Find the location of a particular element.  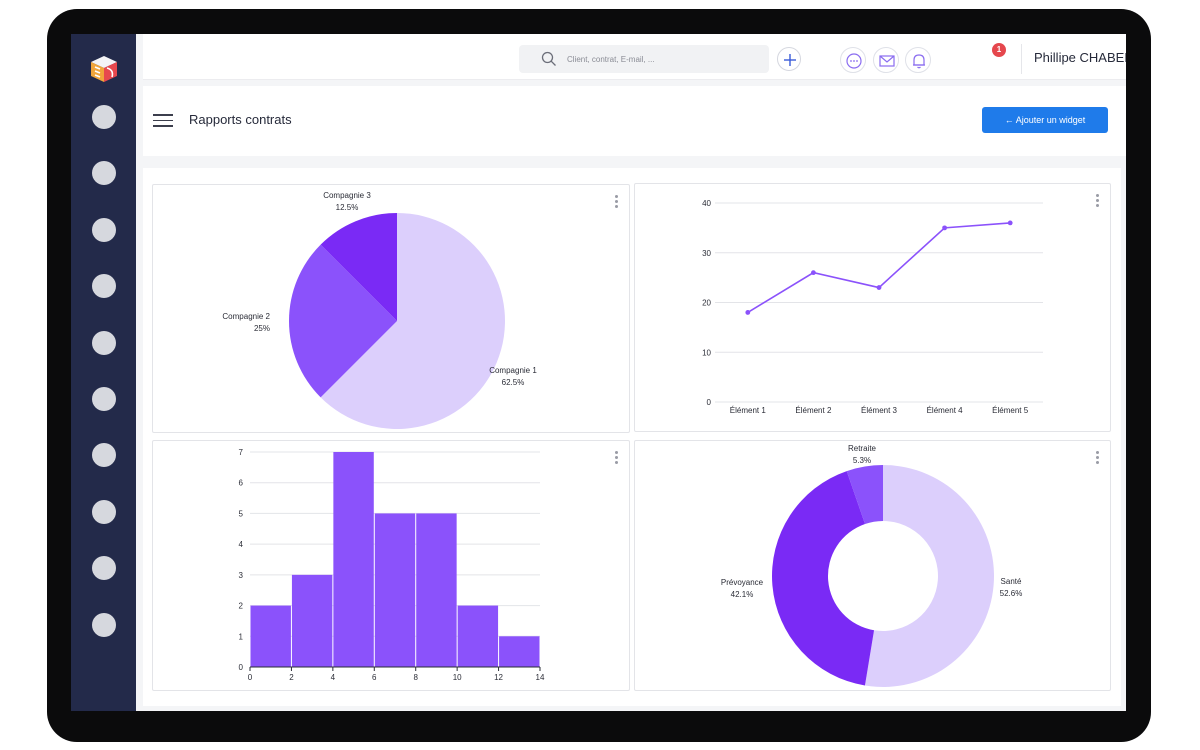

y-tick-label: 4 is located at coordinates (241, 544).